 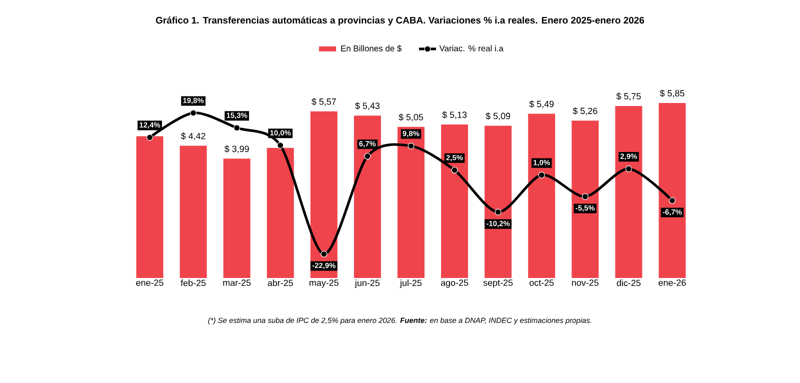 What do you see at coordinates (541, 104) in the screenshot?
I see `data-label: $ 5,49` at bounding box center [541, 104].